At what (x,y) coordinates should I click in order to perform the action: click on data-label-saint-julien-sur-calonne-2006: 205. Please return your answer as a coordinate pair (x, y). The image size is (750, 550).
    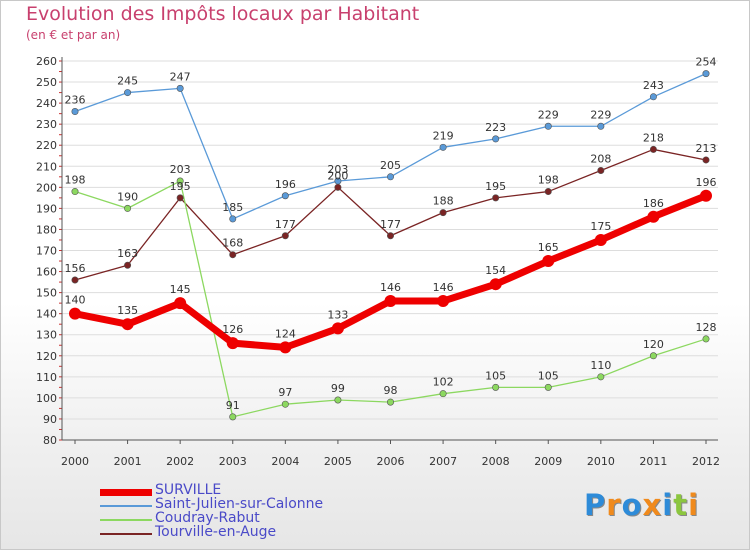
    Looking at the image, I should click on (390, 165).